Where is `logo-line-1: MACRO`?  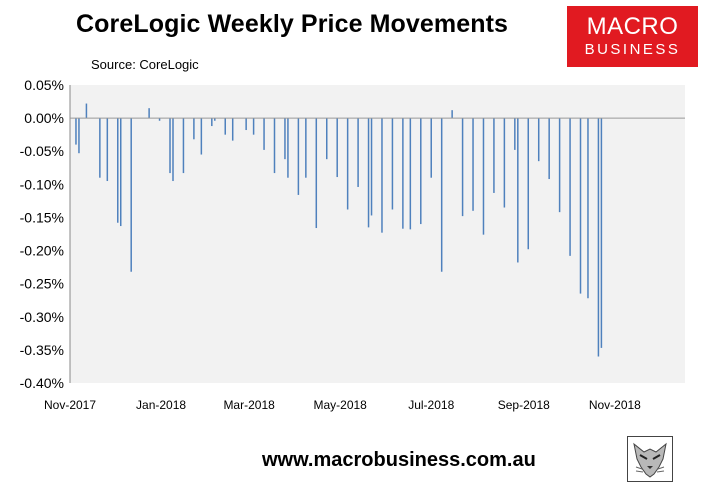 logo-line-1: MACRO is located at coordinates (632, 26).